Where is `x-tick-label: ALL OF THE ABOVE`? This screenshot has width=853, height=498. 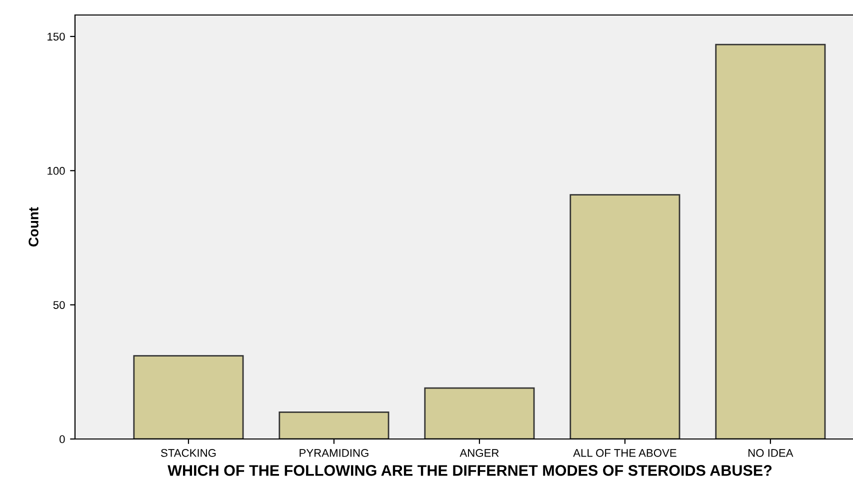 x-tick-label: ALL OF THE ABOVE is located at coordinates (624, 453).